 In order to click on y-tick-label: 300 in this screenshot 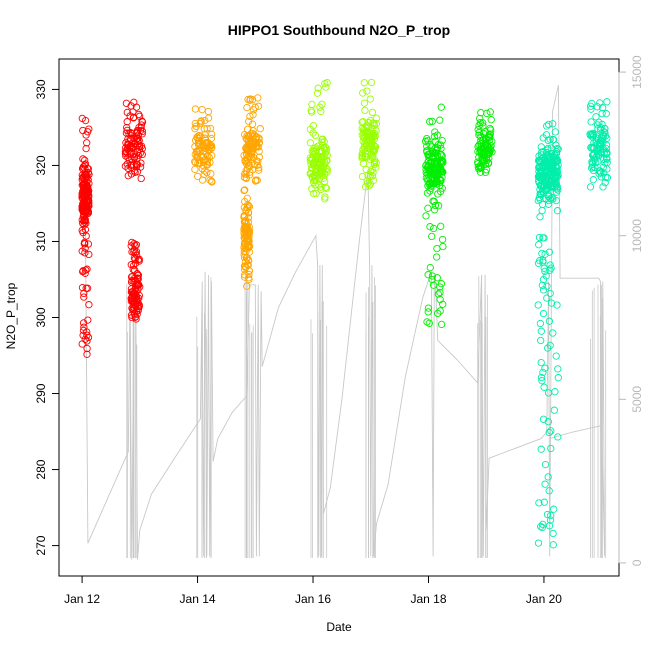, I will do `click(41, 317)`.